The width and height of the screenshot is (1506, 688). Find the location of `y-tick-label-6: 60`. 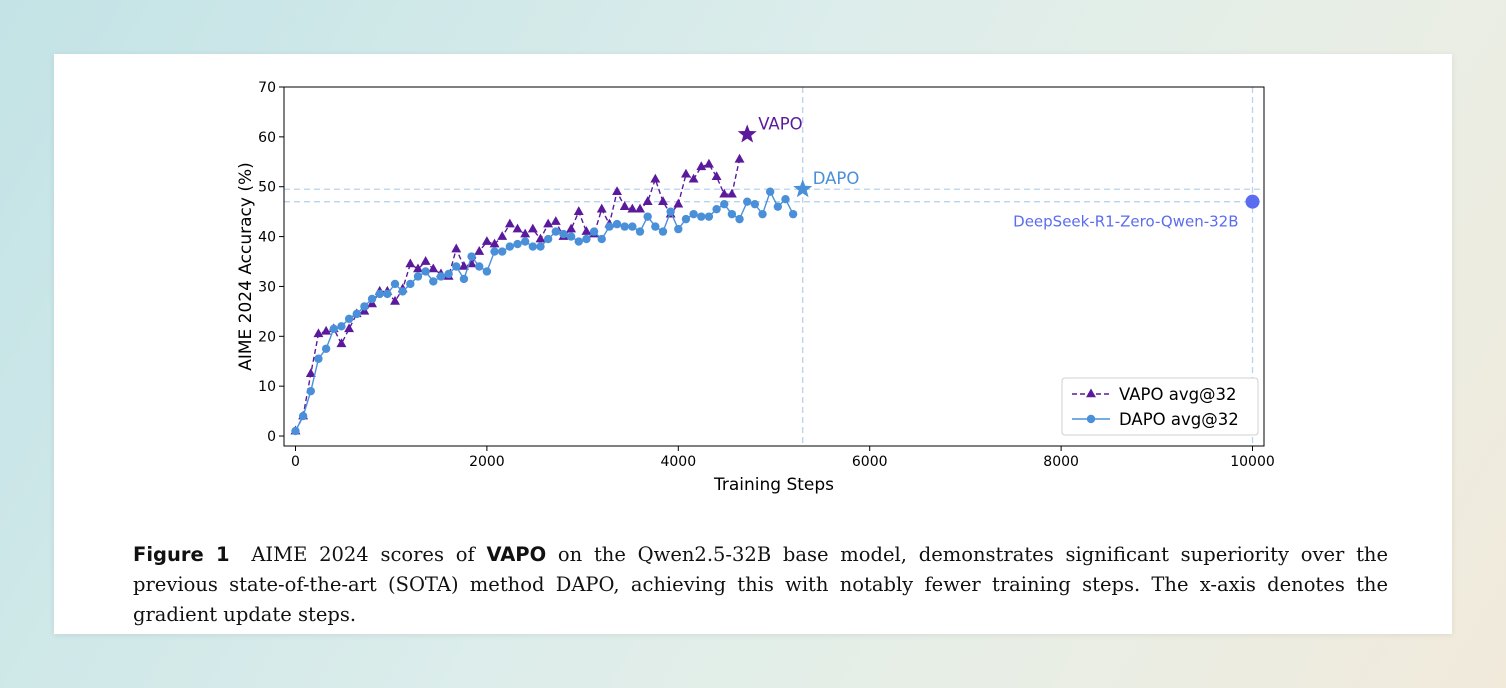

y-tick-label-6: 60 is located at coordinates (267, 138).